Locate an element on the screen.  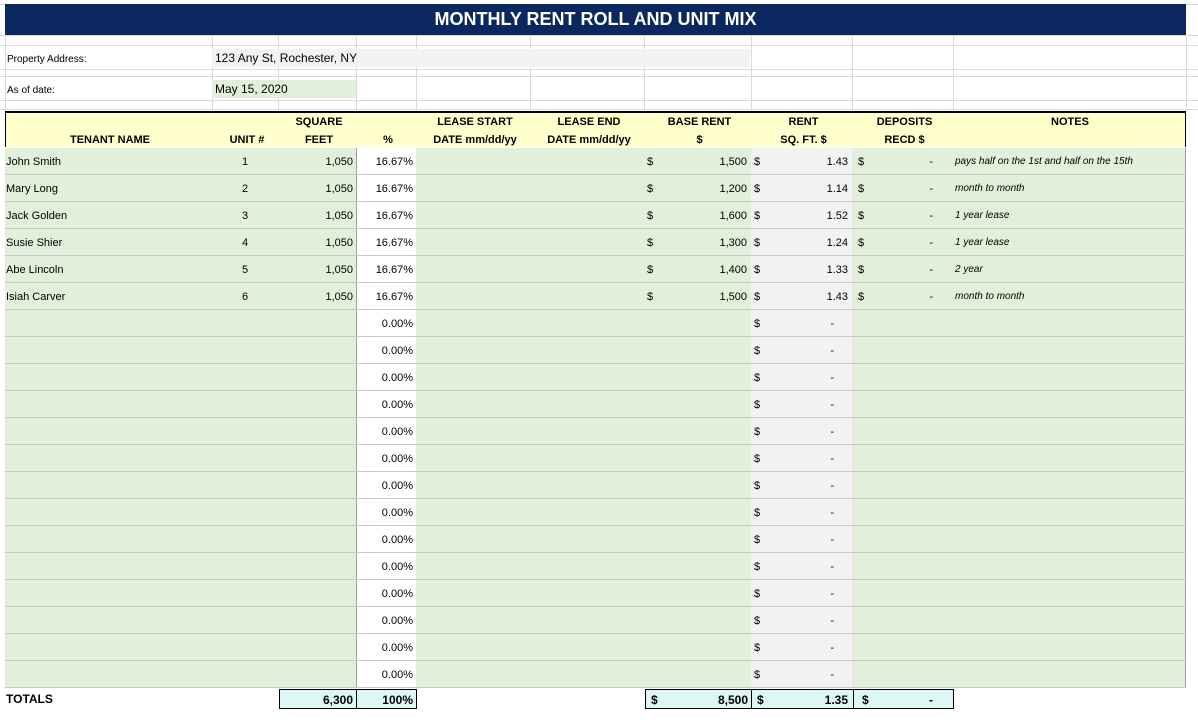
tenant-name-cell: Isiah Carver is located at coordinates (109, 296).